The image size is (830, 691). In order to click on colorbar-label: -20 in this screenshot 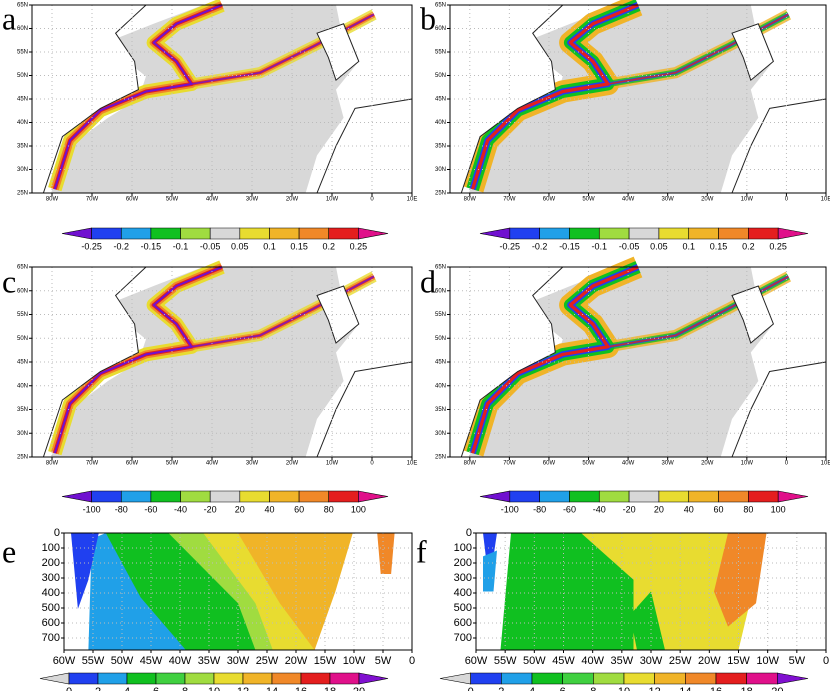, I will do `click(629, 509)`.